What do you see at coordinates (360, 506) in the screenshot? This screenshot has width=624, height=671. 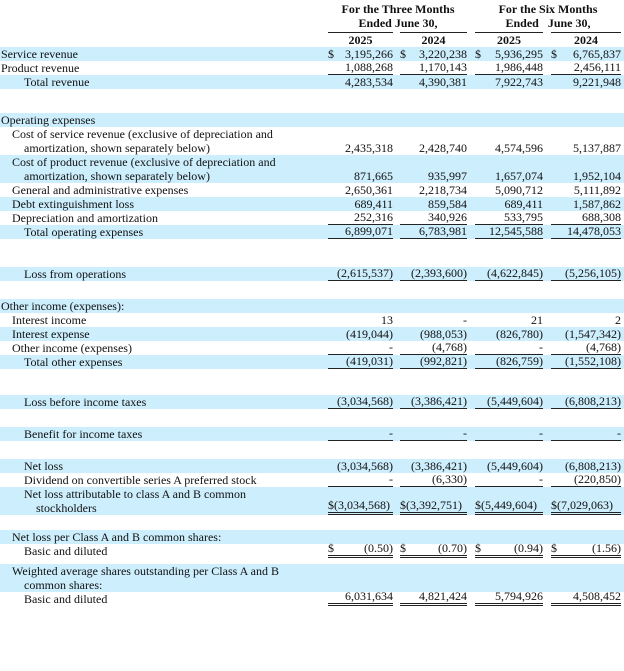 I see `value-cell: $ (3,034,568)` at bounding box center [360, 506].